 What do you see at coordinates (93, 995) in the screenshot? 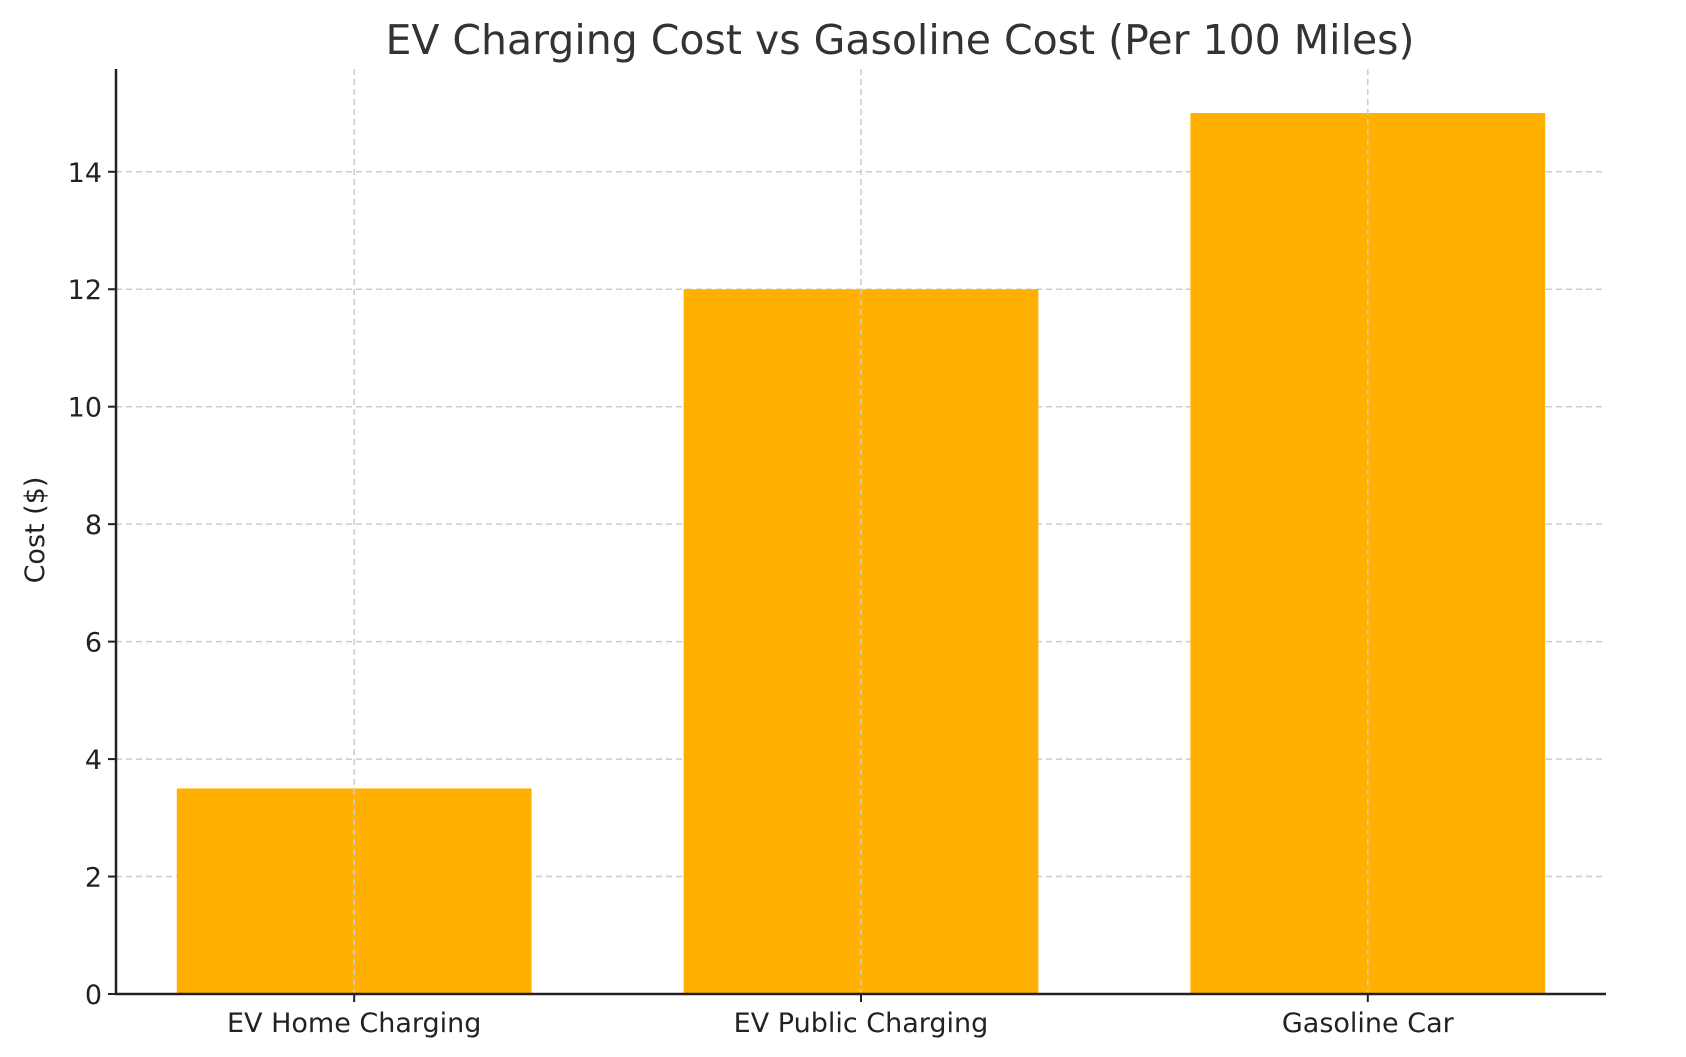
I see `y-tick-label: 0` at bounding box center [93, 995].